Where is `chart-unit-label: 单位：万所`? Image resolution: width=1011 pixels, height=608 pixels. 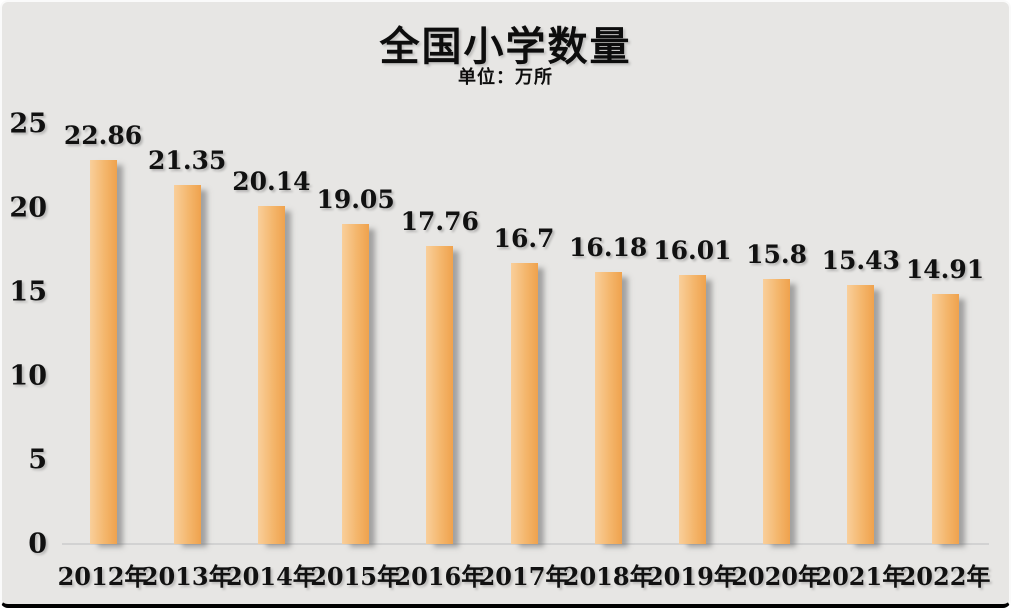 chart-unit-label: 单位：万所 is located at coordinates (505, 77).